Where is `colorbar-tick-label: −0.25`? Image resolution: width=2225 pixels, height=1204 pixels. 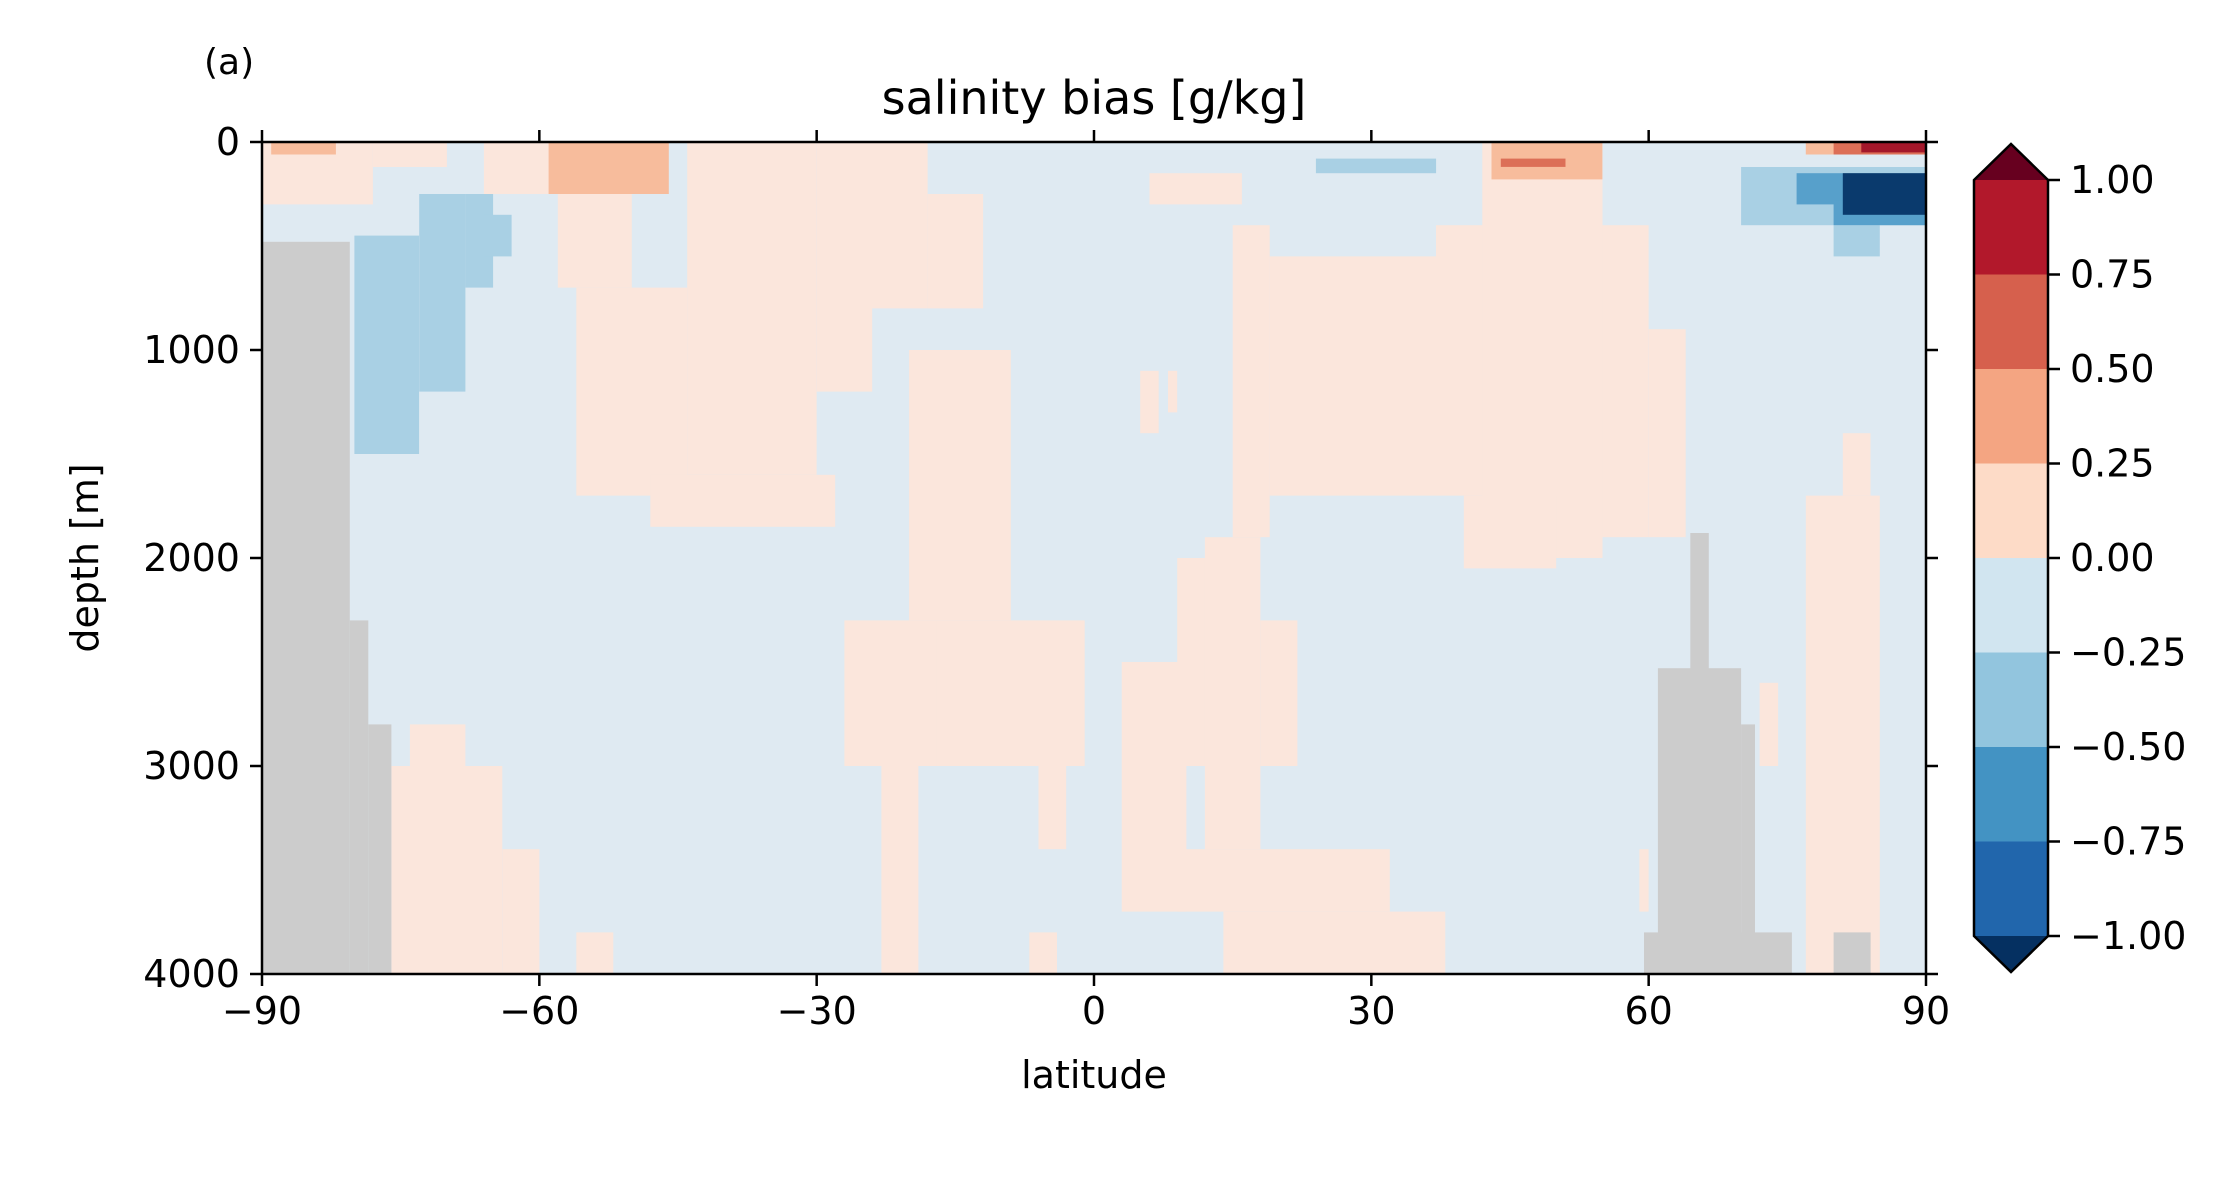 colorbar-tick-label: −0.25 is located at coordinates (2128, 653).